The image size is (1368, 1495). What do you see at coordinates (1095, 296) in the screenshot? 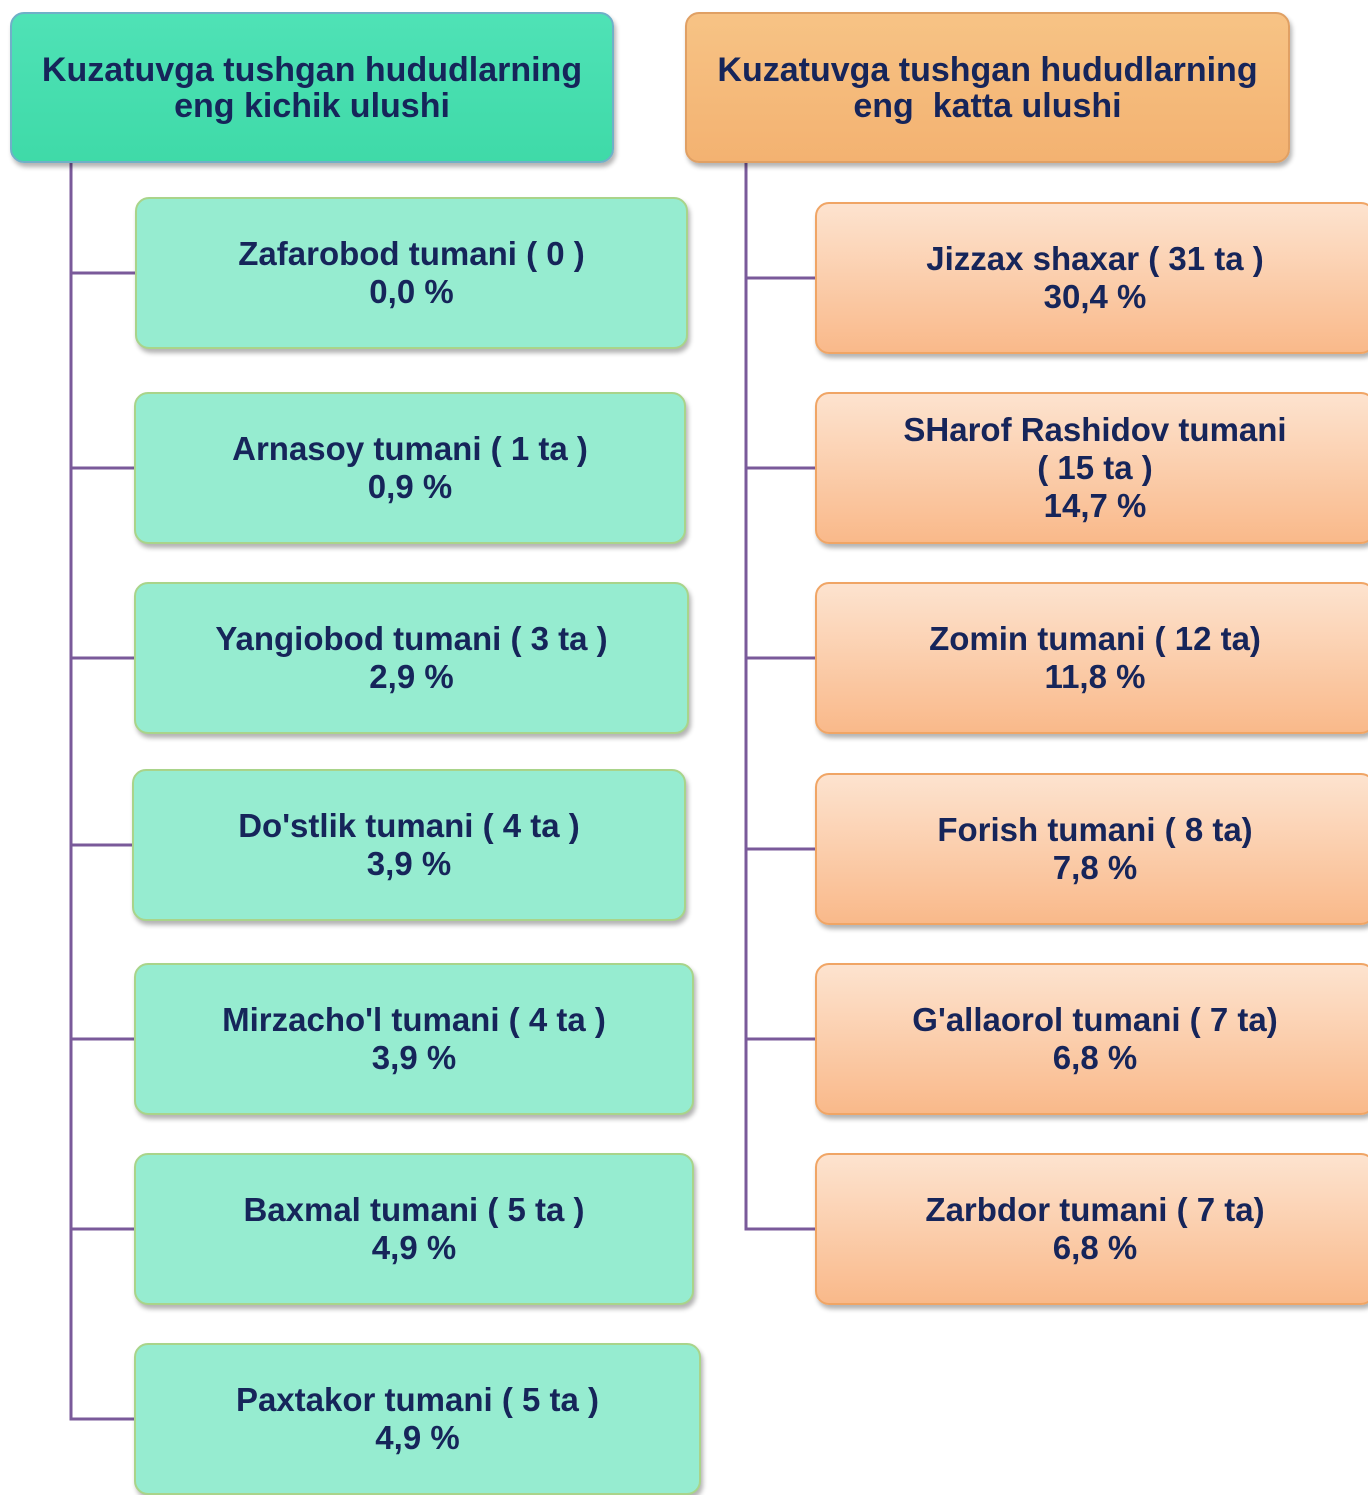
I see `text-line: 30,4 %` at bounding box center [1095, 296].